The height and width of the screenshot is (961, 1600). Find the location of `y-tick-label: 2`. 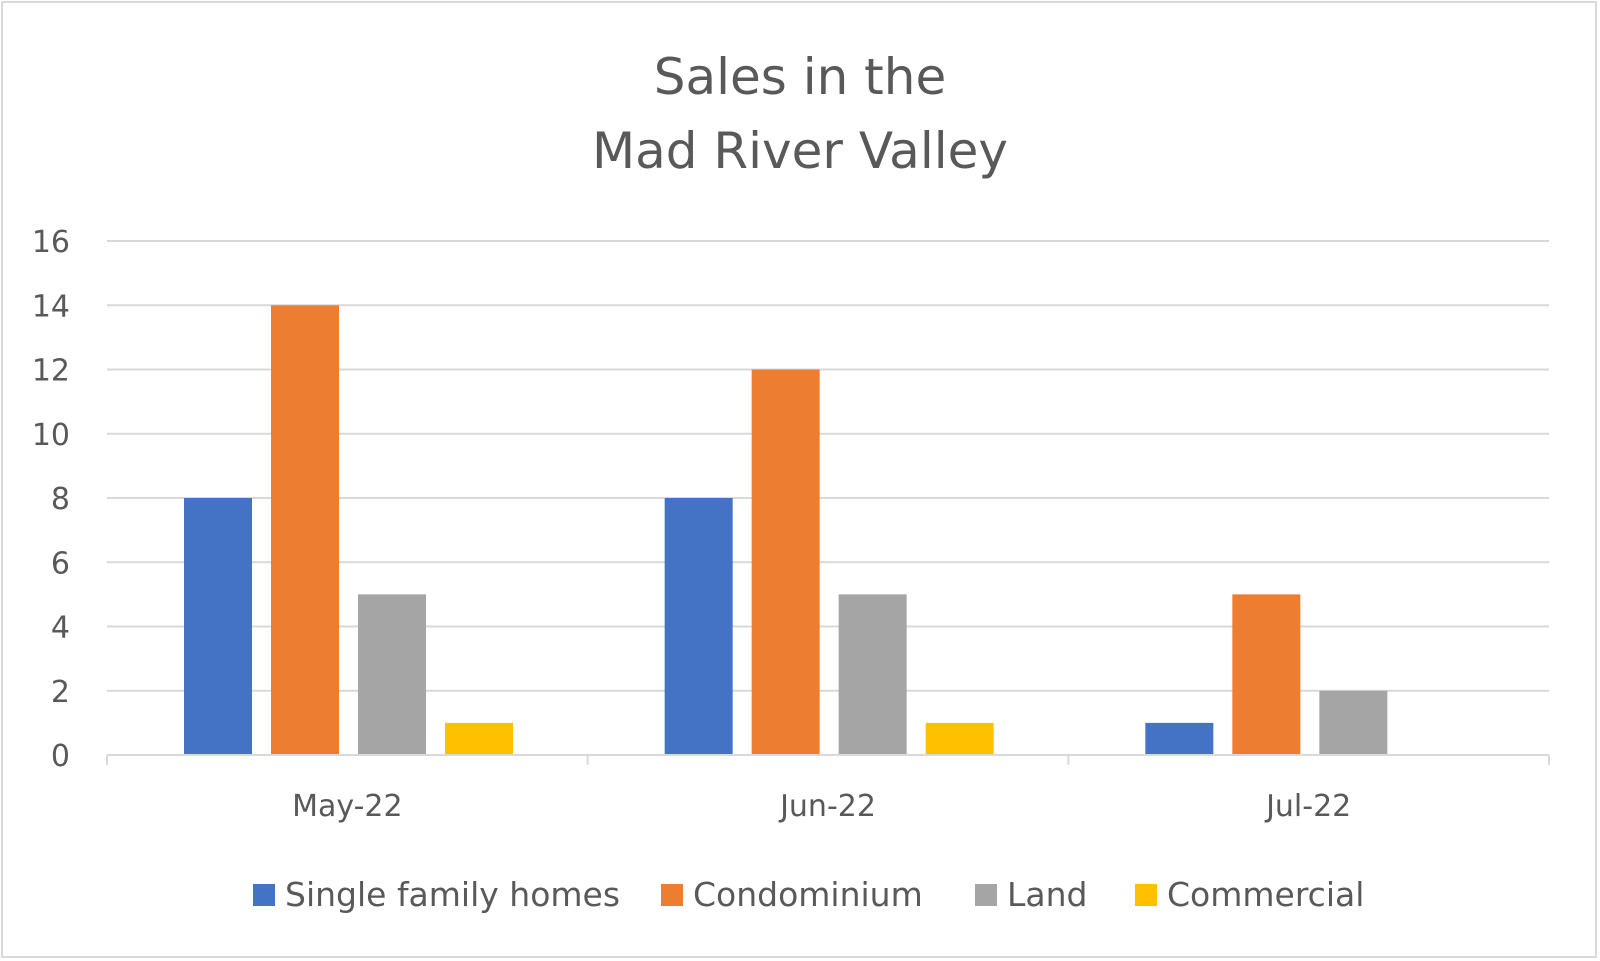

y-tick-label: 2 is located at coordinates (60, 692).